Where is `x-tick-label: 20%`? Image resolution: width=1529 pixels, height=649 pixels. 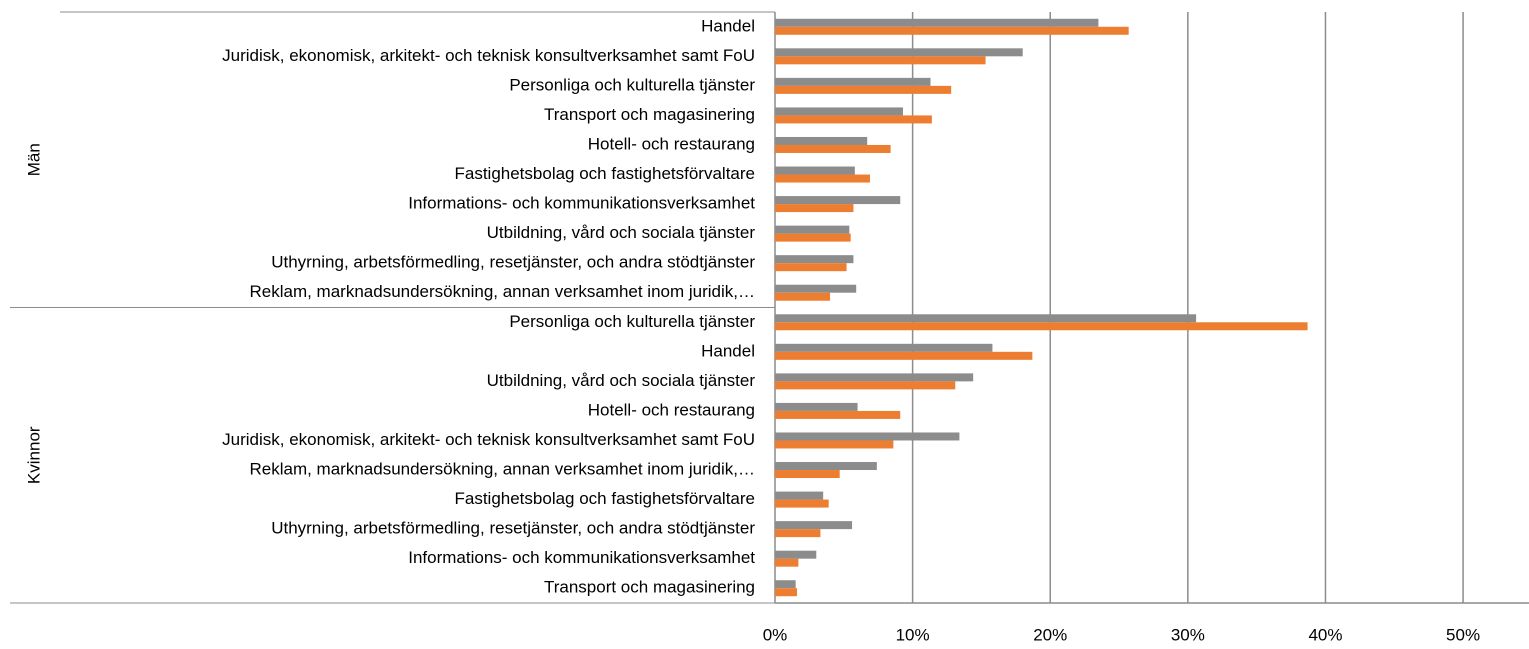 x-tick-label: 20% is located at coordinates (1050, 634).